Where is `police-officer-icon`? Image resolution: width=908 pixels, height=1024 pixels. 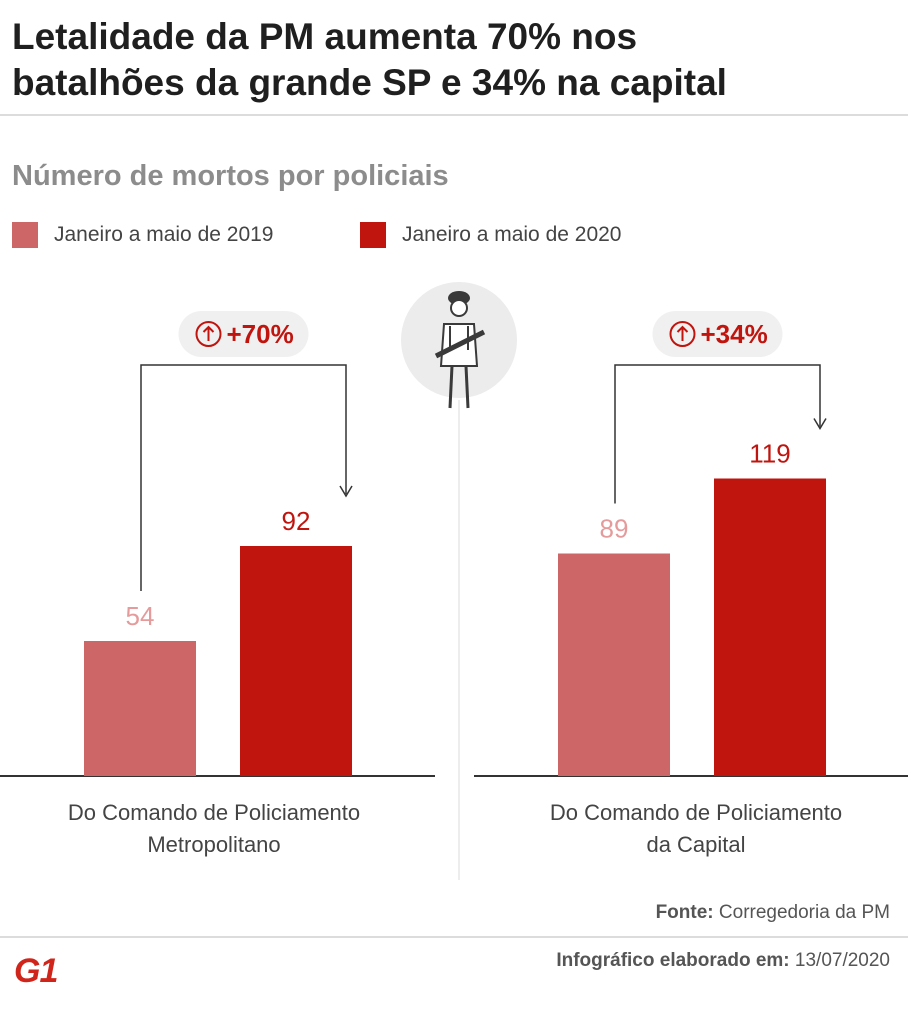 police-officer-icon is located at coordinates (459, 345).